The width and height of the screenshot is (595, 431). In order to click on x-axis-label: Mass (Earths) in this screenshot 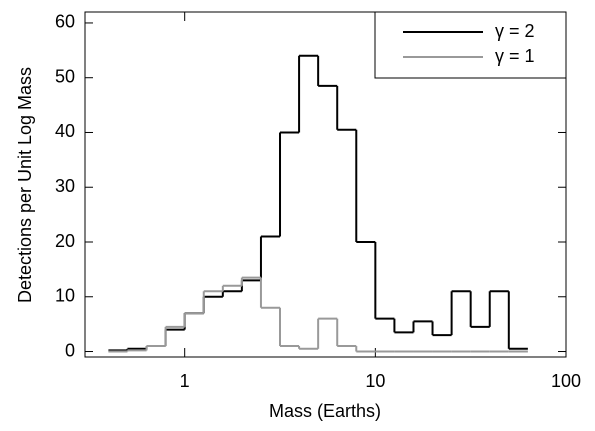, I will do `click(325, 411)`.